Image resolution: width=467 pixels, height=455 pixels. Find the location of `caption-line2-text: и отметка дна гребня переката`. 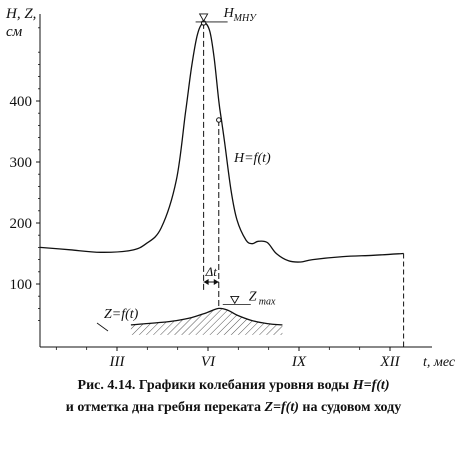

caption-line2-text: и отметка дна гребня переката is located at coordinates (165, 407).